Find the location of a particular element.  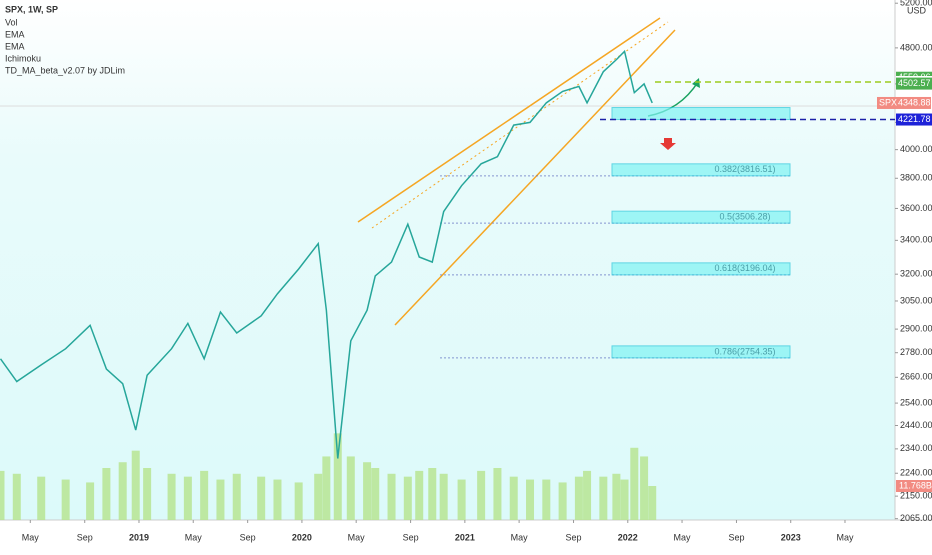

x-tick-label: 2019 is located at coordinates (139, 537).